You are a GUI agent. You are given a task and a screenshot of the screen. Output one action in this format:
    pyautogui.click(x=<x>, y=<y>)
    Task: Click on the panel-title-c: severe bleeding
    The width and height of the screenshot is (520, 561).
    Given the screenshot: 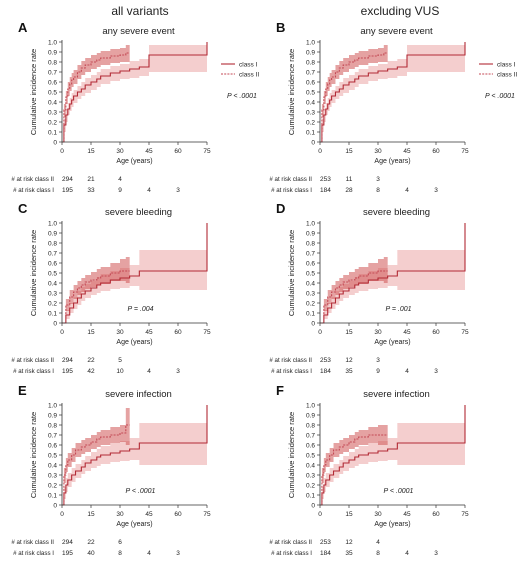 What is the action you would take?
    pyautogui.click(x=138, y=212)
    